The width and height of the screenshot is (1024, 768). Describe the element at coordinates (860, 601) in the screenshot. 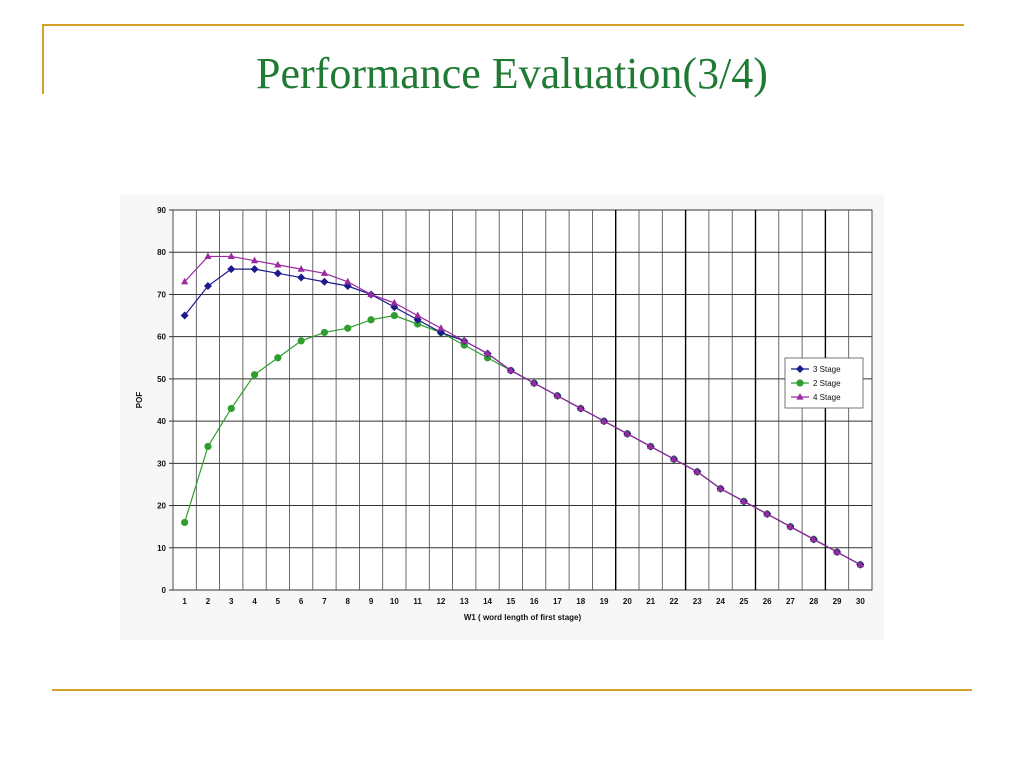

I see `x-tick-label: 30` at that location.